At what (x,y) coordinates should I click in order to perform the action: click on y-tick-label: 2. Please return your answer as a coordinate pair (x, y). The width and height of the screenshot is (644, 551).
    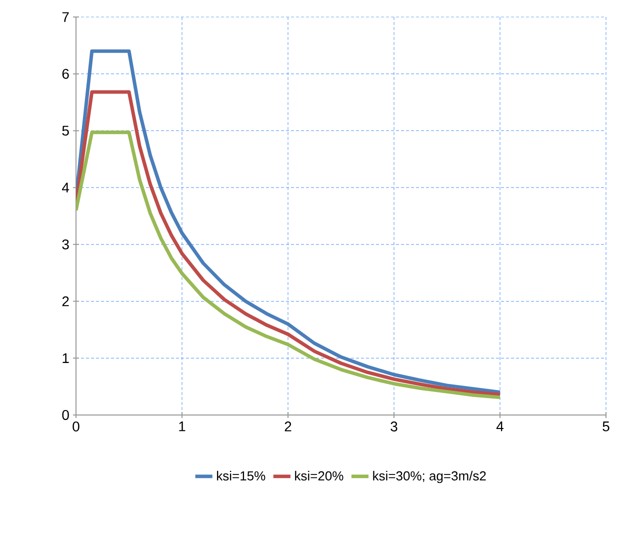
    Looking at the image, I should click on (65, 301).